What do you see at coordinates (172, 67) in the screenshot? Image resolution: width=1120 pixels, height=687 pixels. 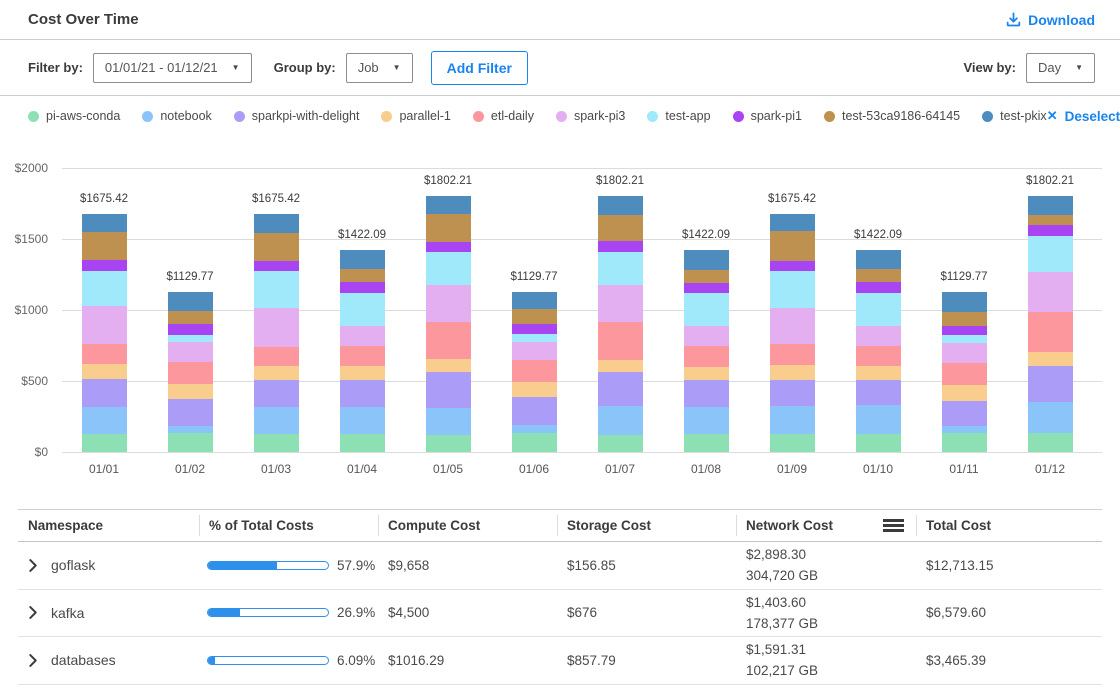 I see `date-range-select: 01/01/21 - 01/12/21 ▼` at bounding box center [172, 67].